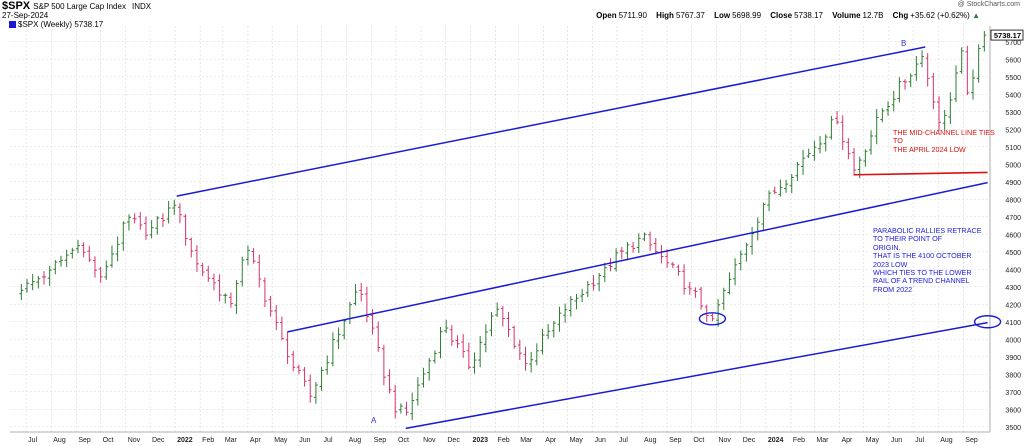  I want to click on x-tick-label: Mar, so click(822, 440).